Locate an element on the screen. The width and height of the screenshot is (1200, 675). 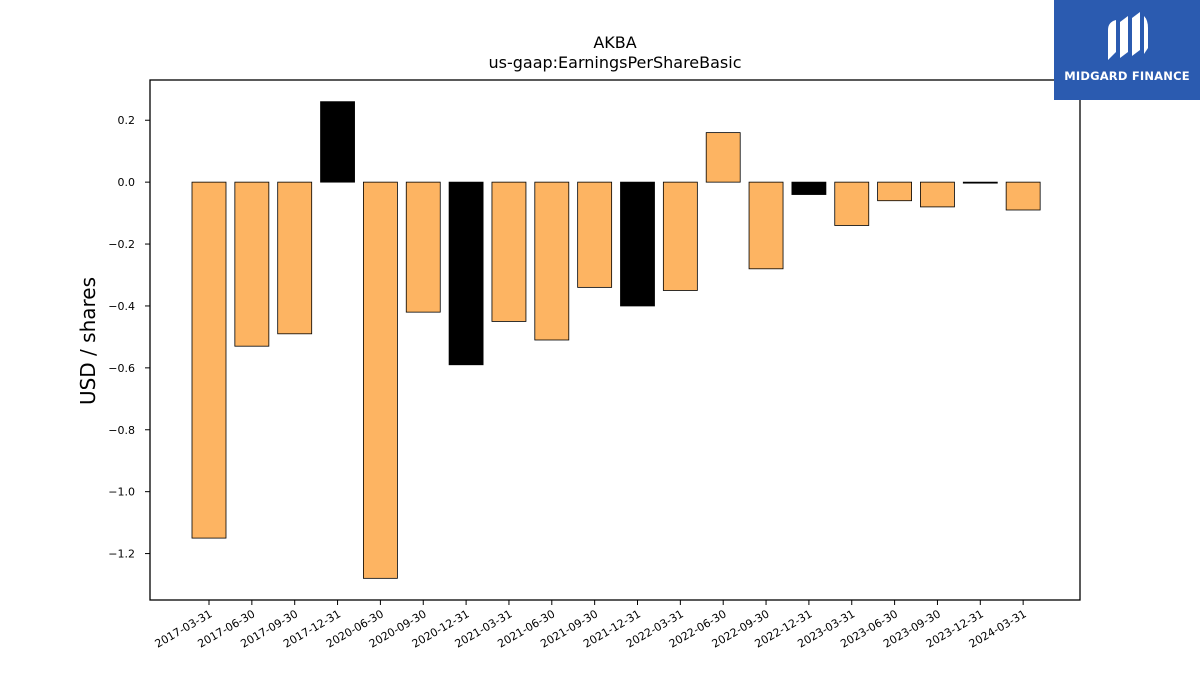
midgard-logo-icon is located at coordinates (1128, 36).